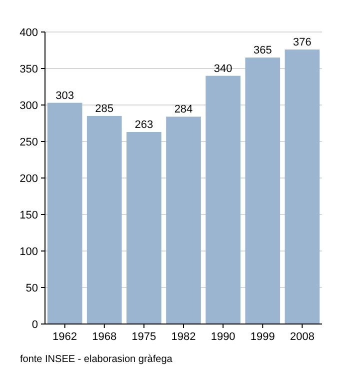 Image resolution: width=350 pixels, height=373 pixels. What do you see at coordinates (262, 337) in the screenshot?
I see `x-tick-label: 1999` at bounding box center [262, 337].